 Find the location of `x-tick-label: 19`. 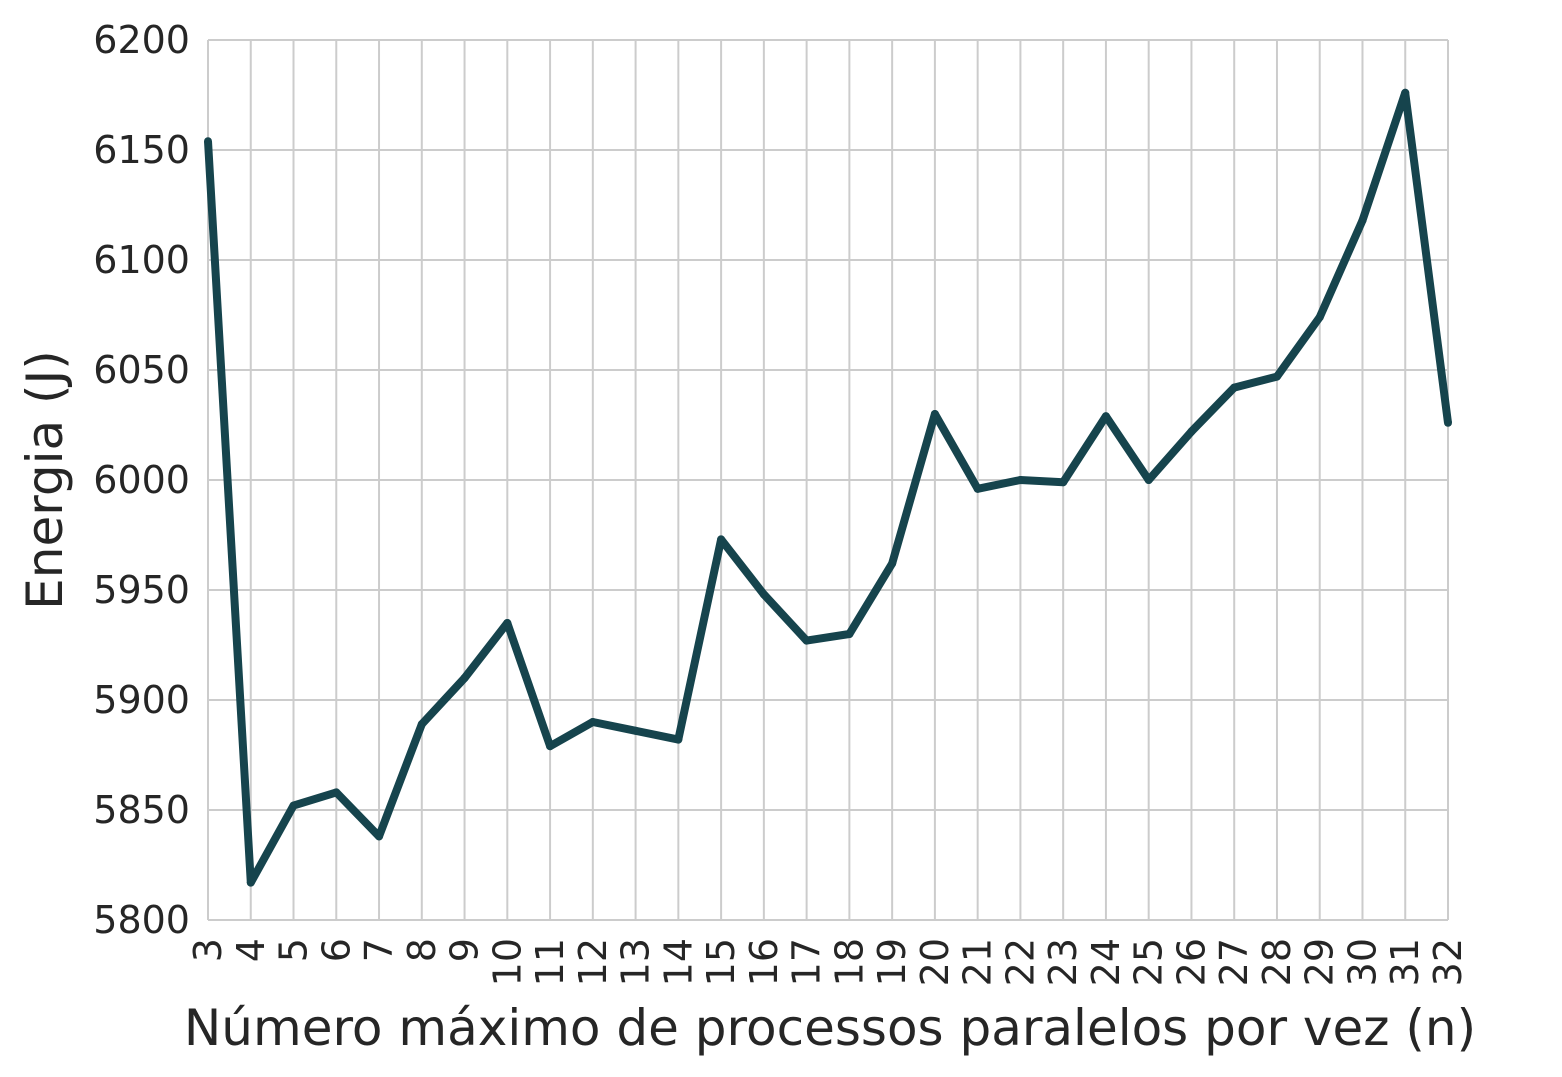

x-tick-label: 19 is located at coordinates (892, 962).